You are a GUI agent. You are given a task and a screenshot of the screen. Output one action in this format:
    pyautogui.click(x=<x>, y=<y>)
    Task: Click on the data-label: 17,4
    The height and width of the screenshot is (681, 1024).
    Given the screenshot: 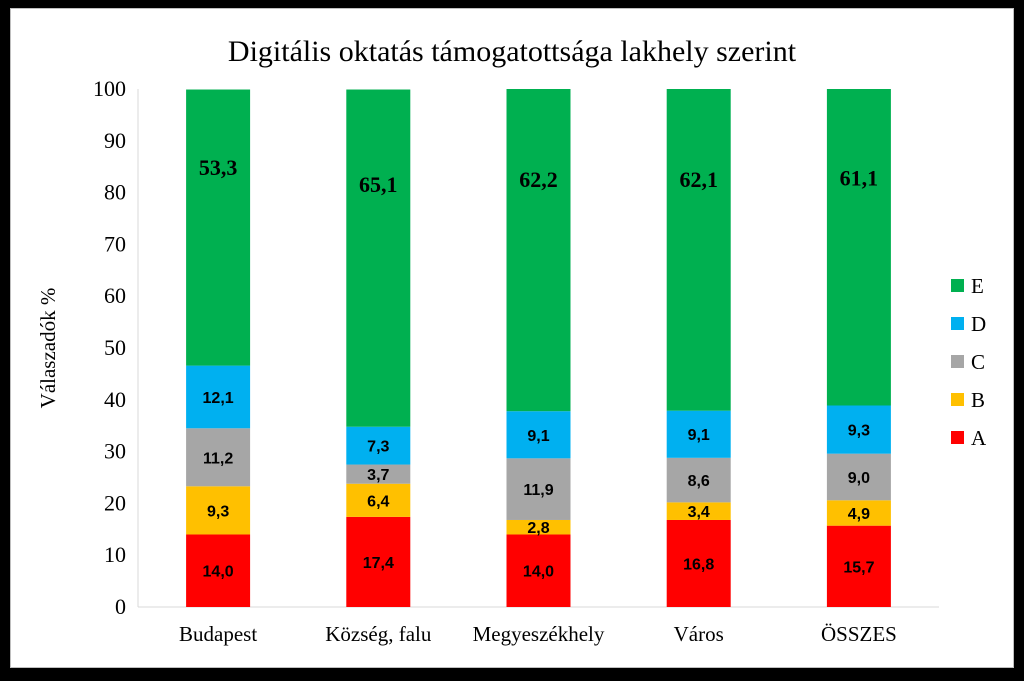 What is the action you would take?
    pyautogui.click(x=378, y=563)
    